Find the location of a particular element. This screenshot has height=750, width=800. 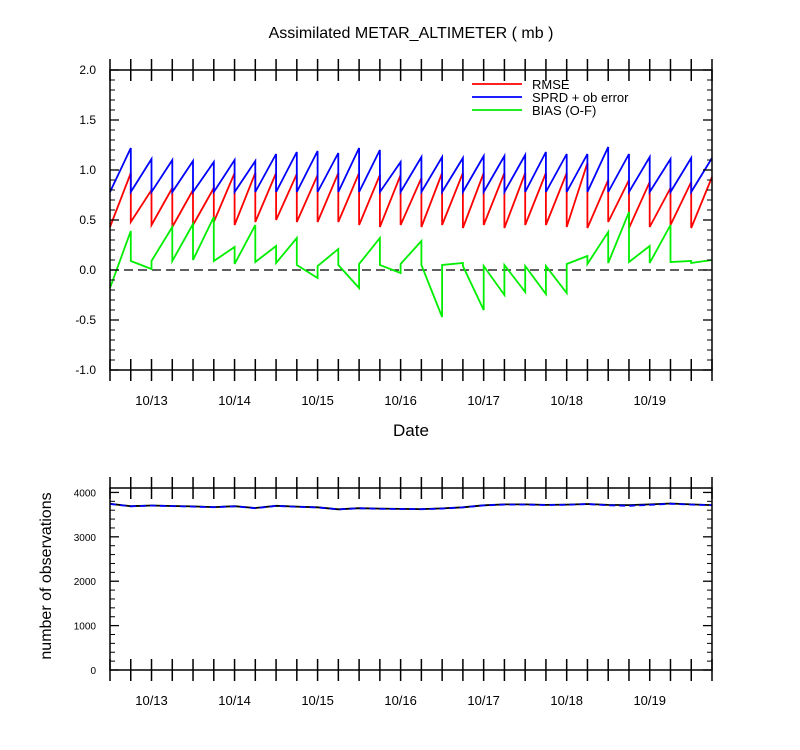

y-axis-label: number of observations is located at coordinates (46, 575).